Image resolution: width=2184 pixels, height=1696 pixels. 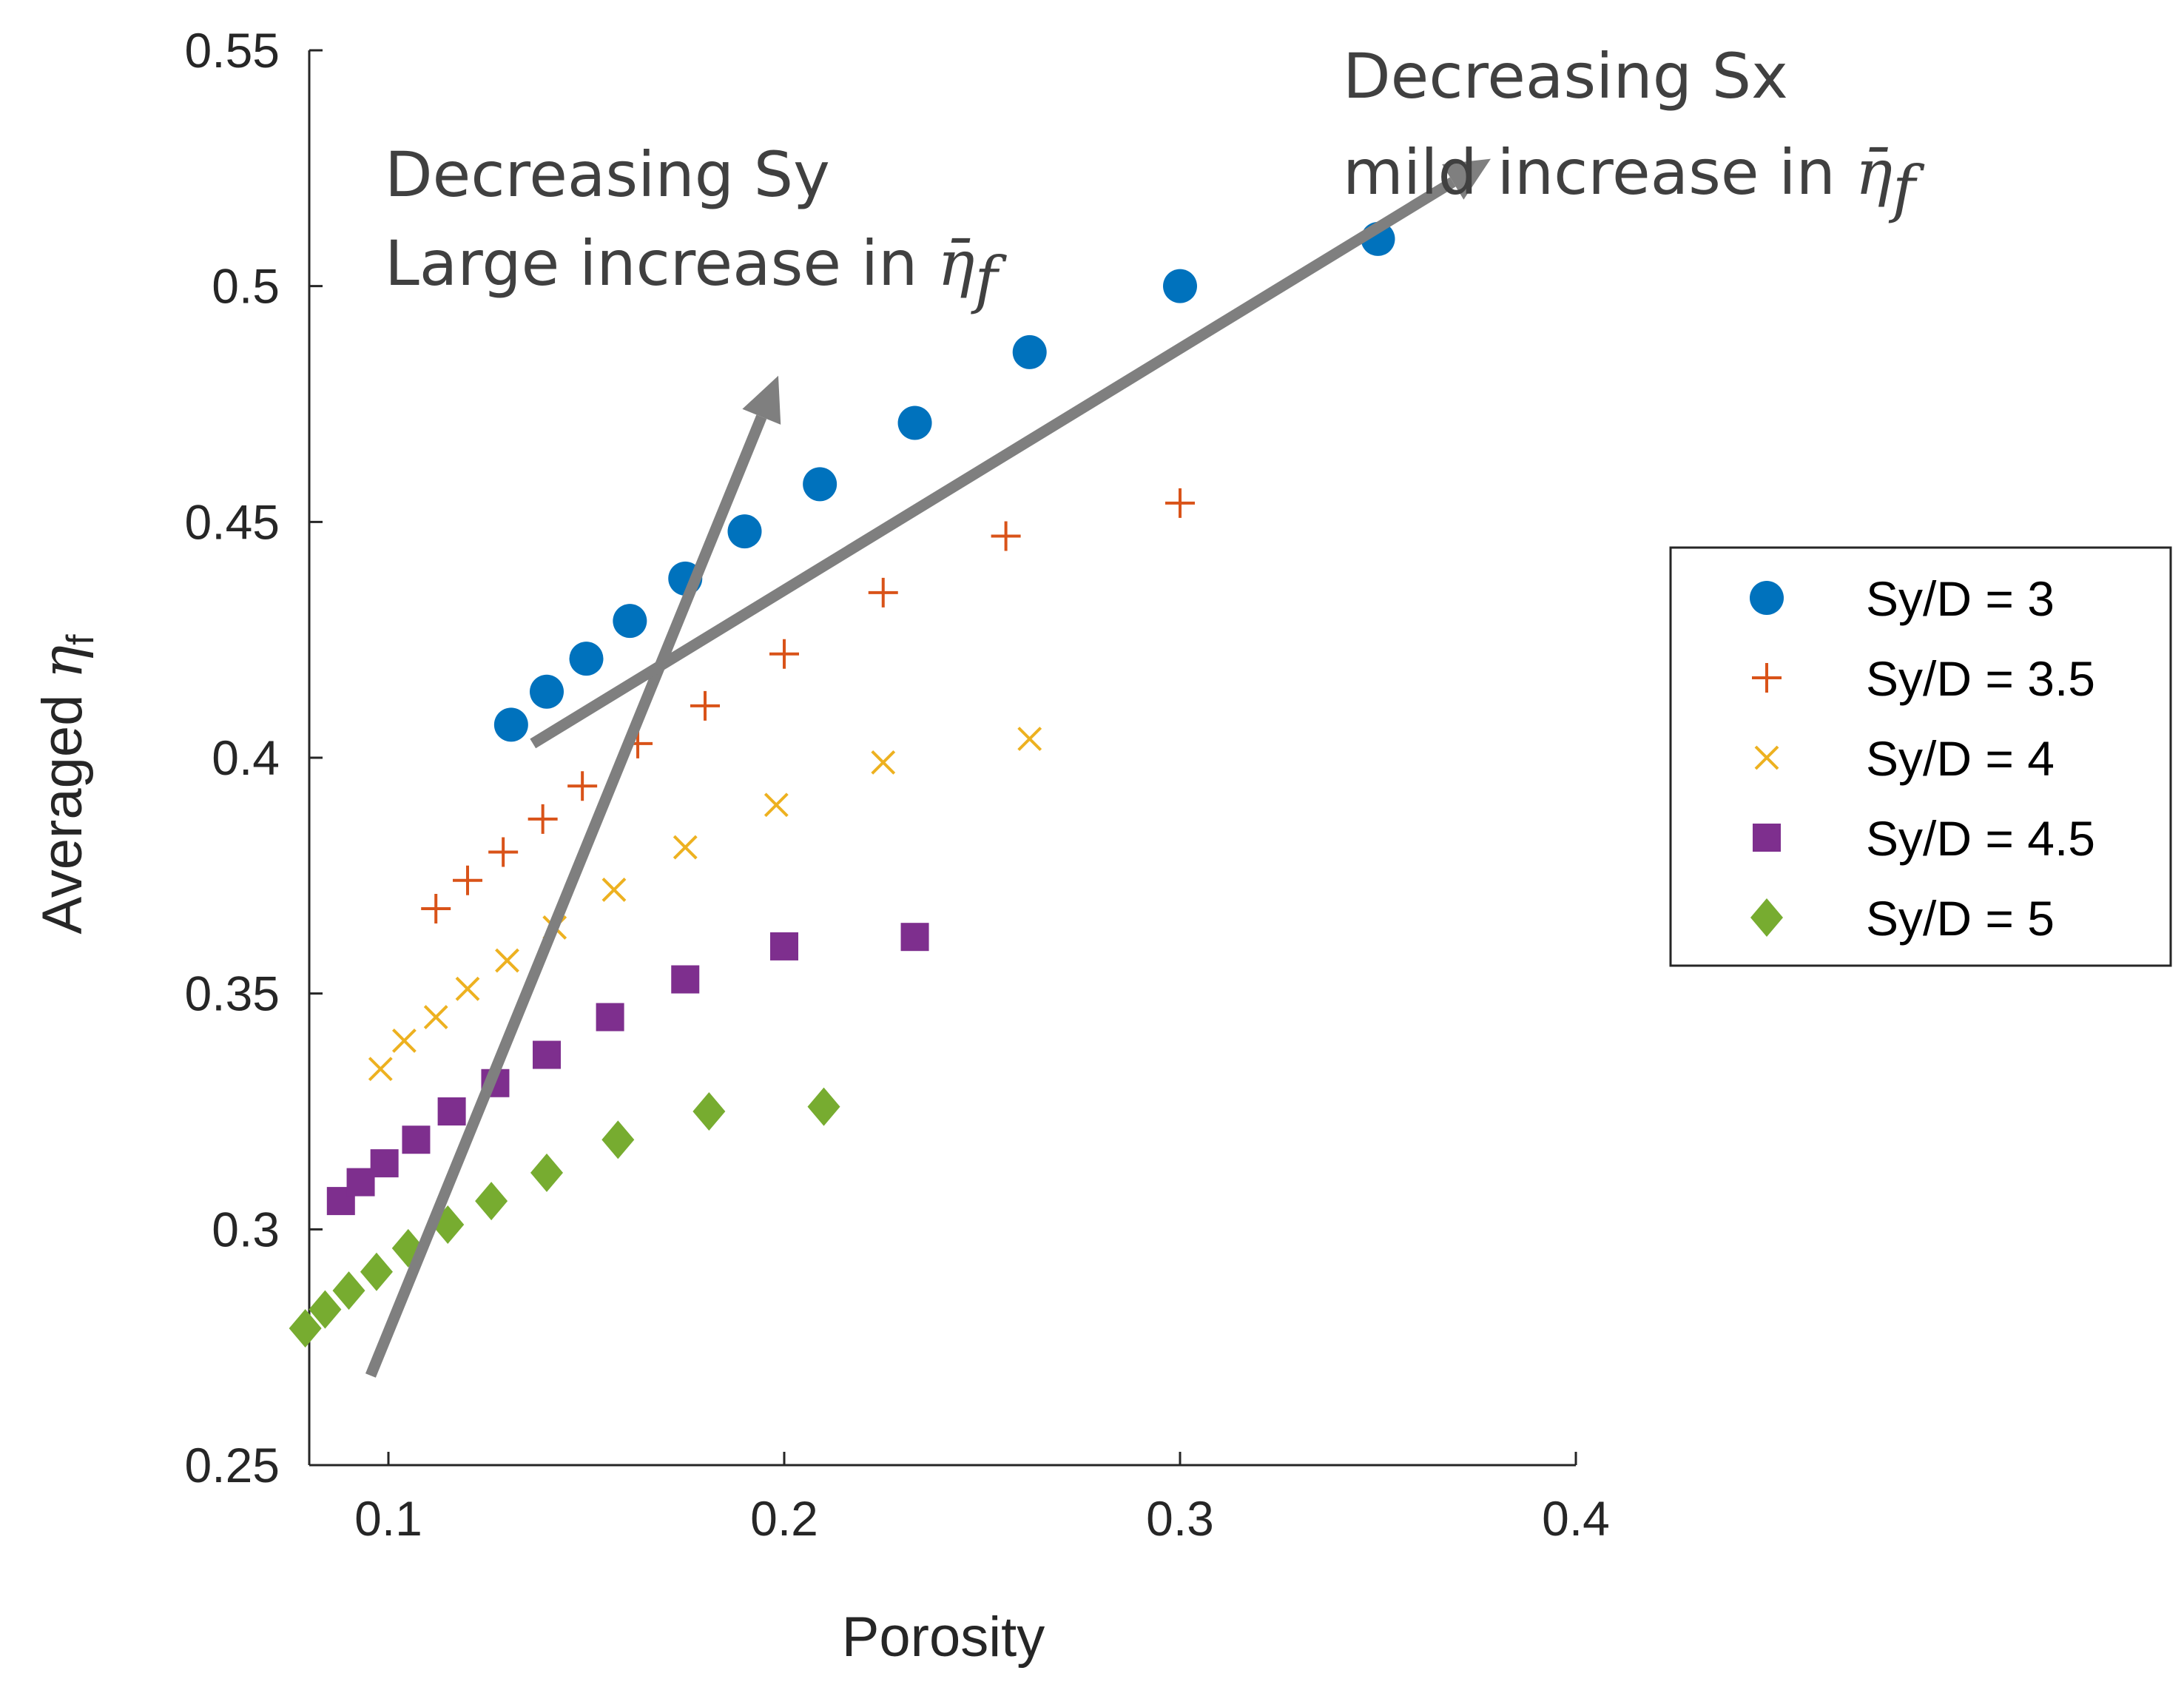 What do you see at coordinates (943, 1637) in the screenshot?
I see `x-axis-title: Porosity` at bounding box center [943, 1637].